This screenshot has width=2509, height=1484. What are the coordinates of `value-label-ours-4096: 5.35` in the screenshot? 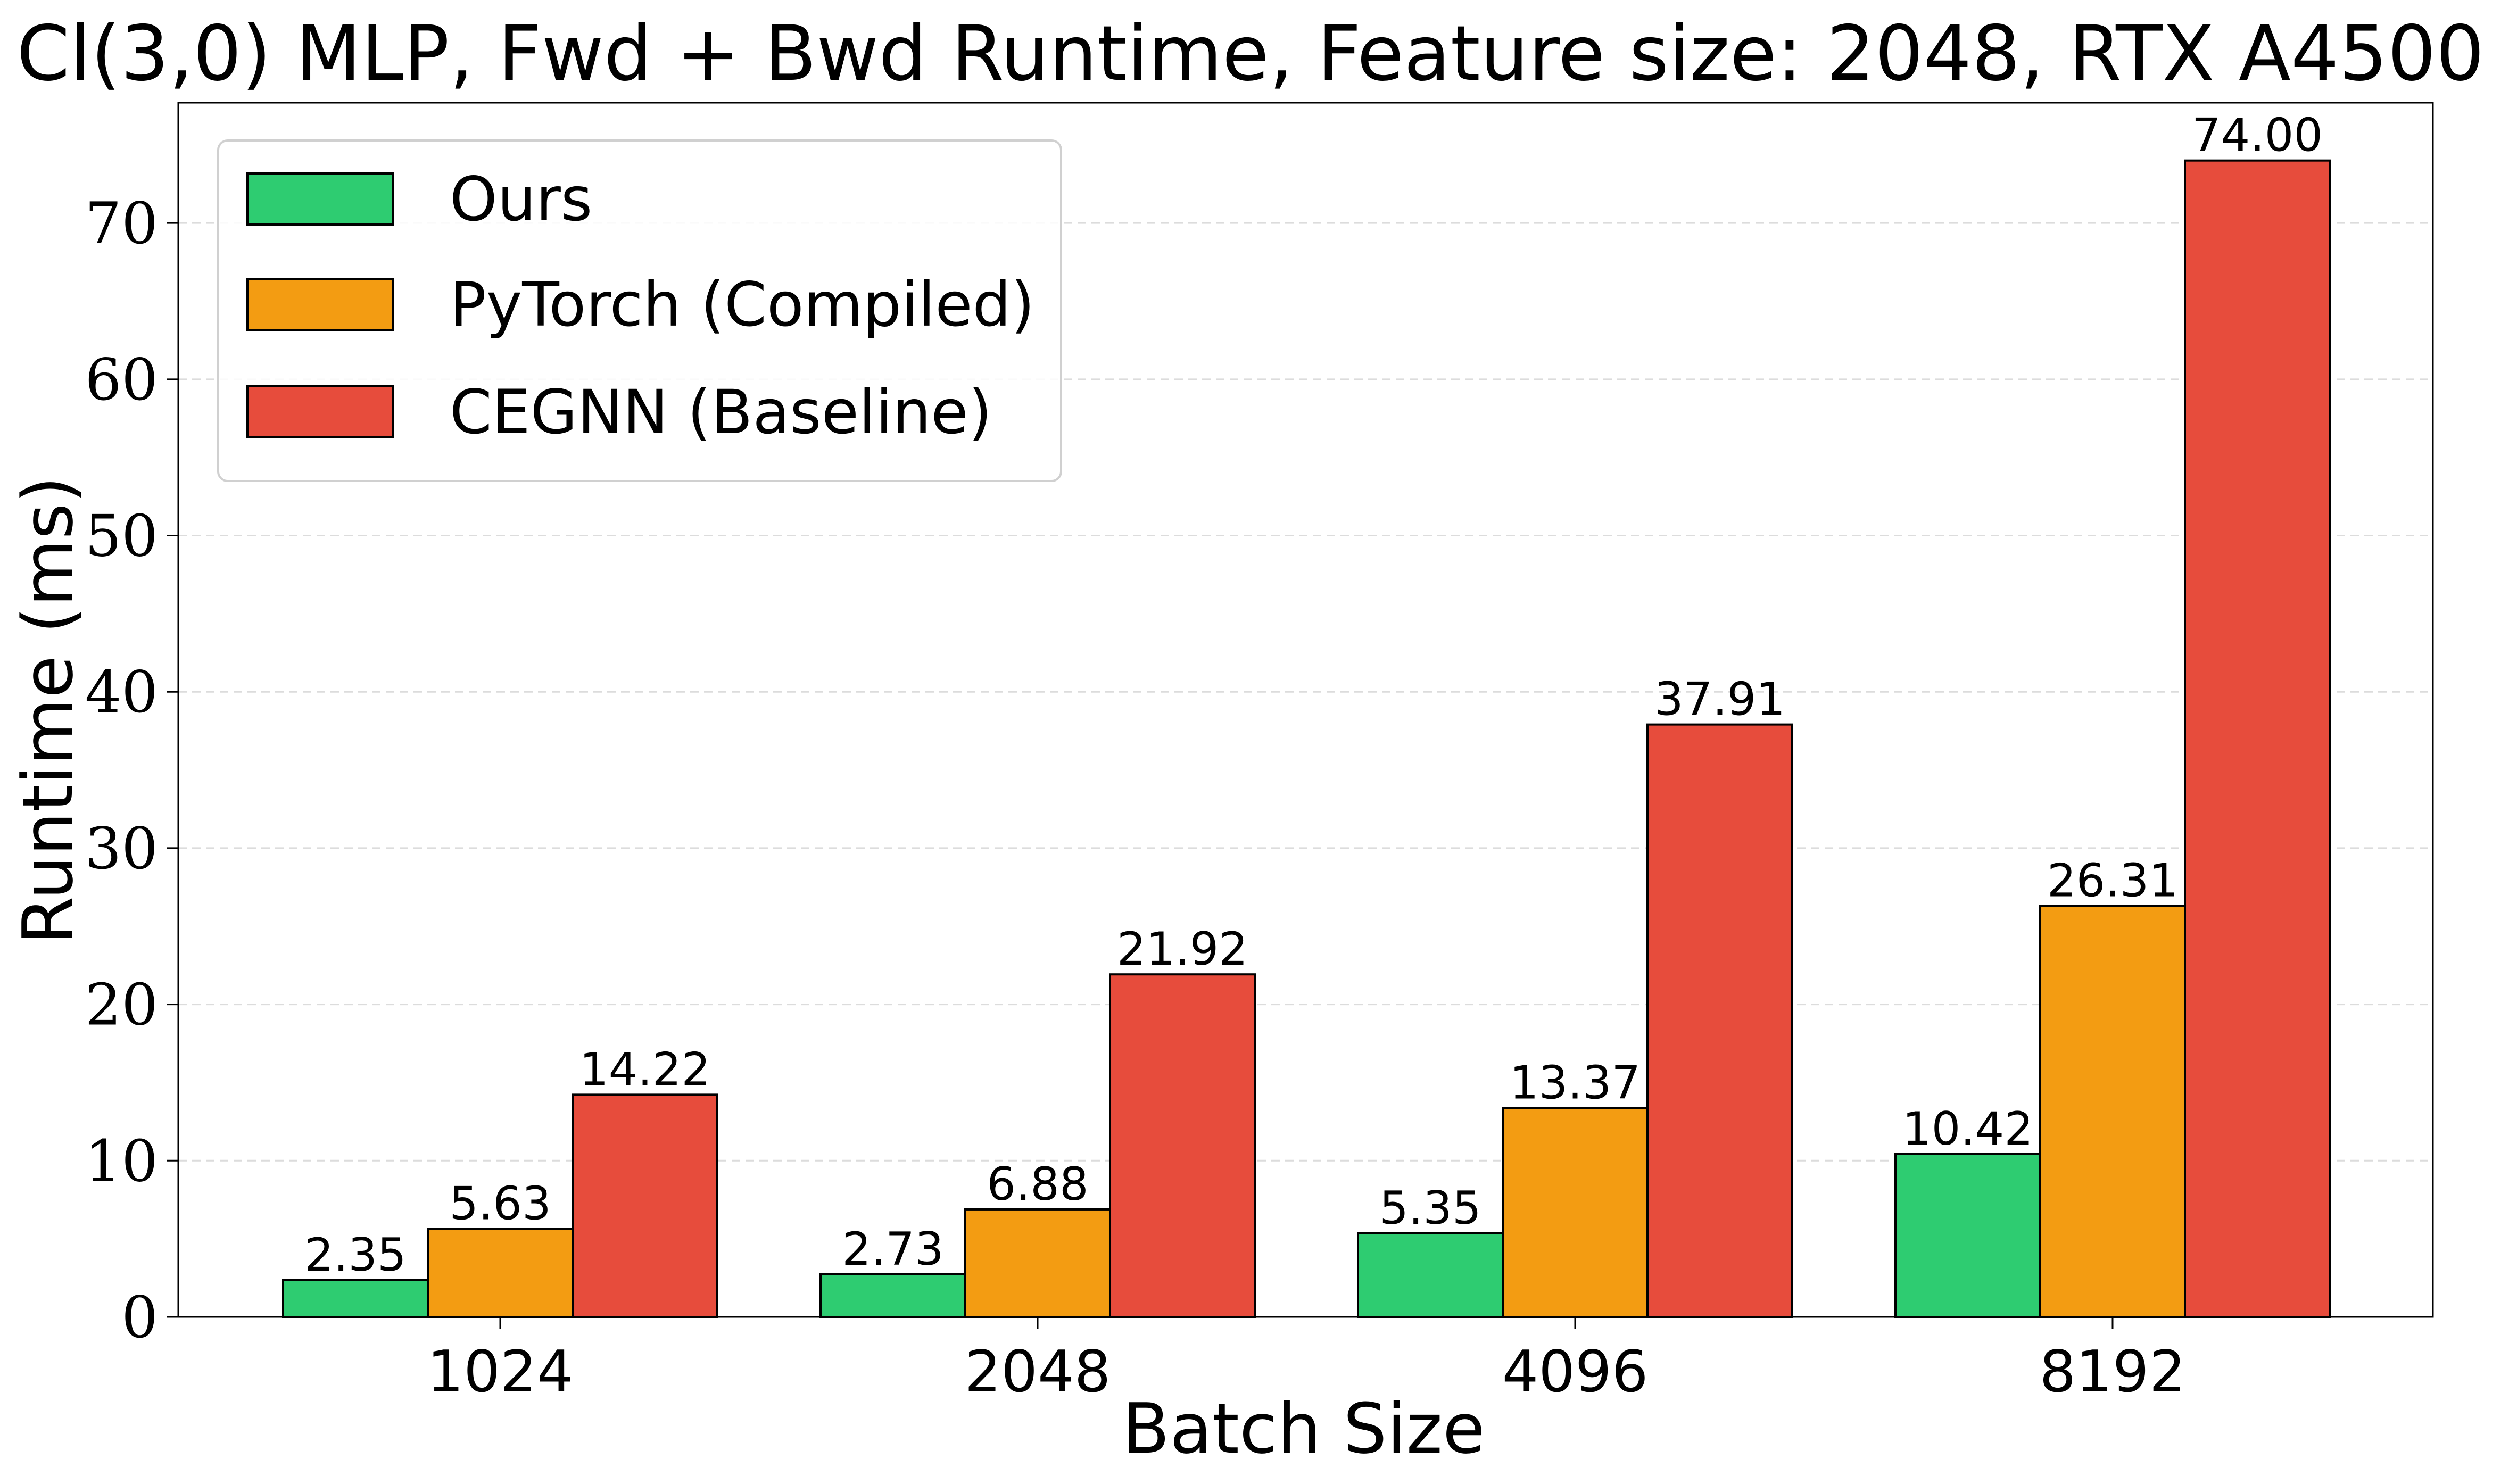 It's located at (1430, 1208).